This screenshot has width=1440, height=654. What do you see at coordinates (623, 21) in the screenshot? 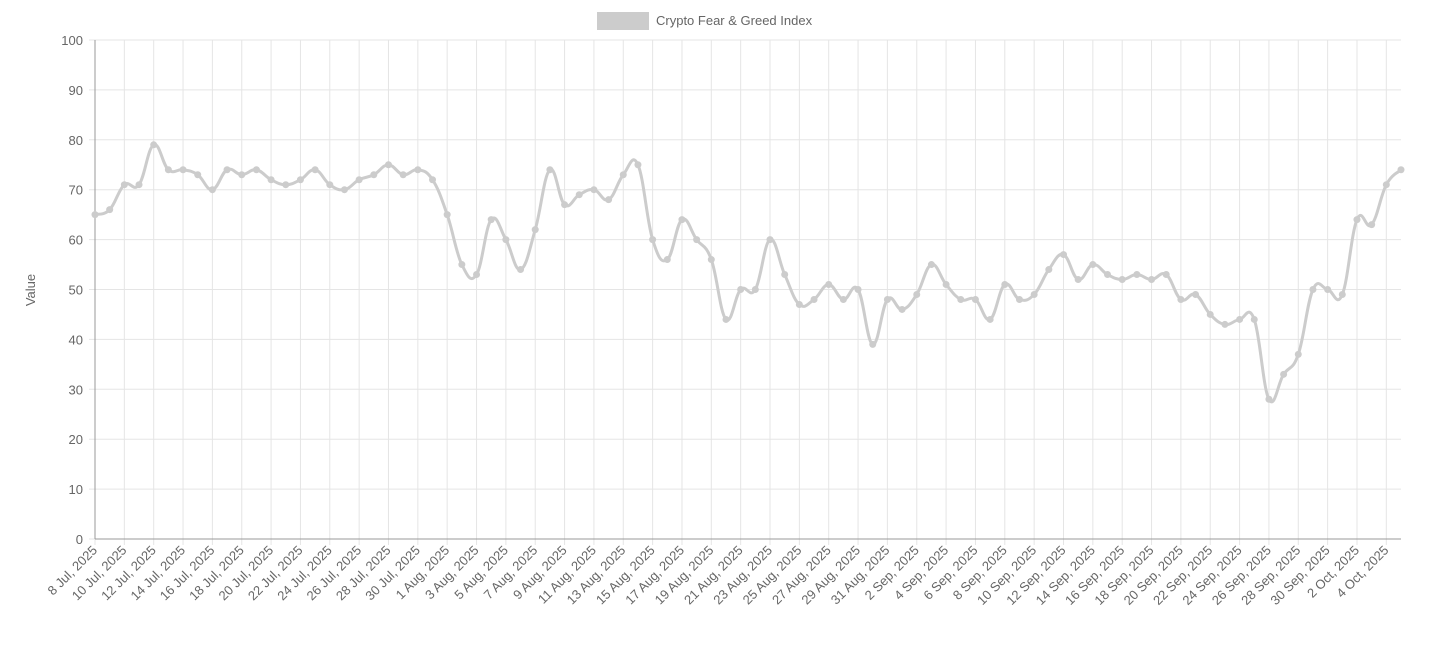
I see `legend-swatch` at bounding box center [623, 21].